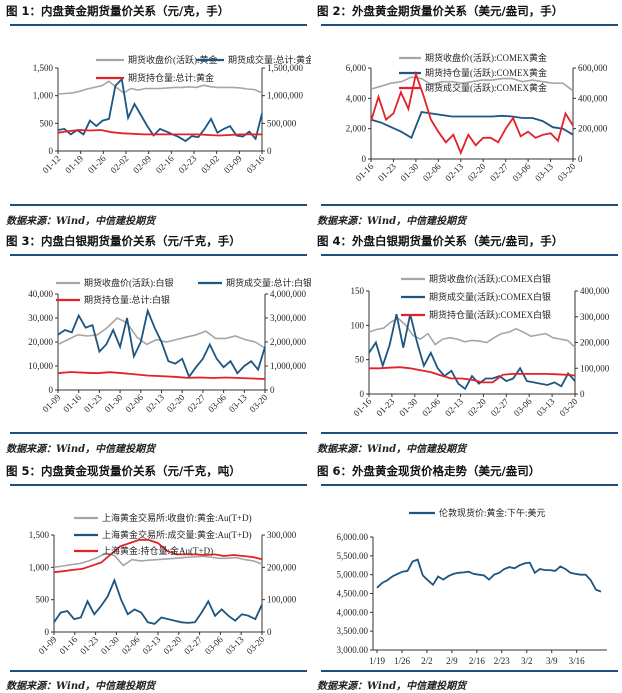 The height and width of the screenshot is (693, 622). I want to click on left-tick-label: 50, so click(360, 360).